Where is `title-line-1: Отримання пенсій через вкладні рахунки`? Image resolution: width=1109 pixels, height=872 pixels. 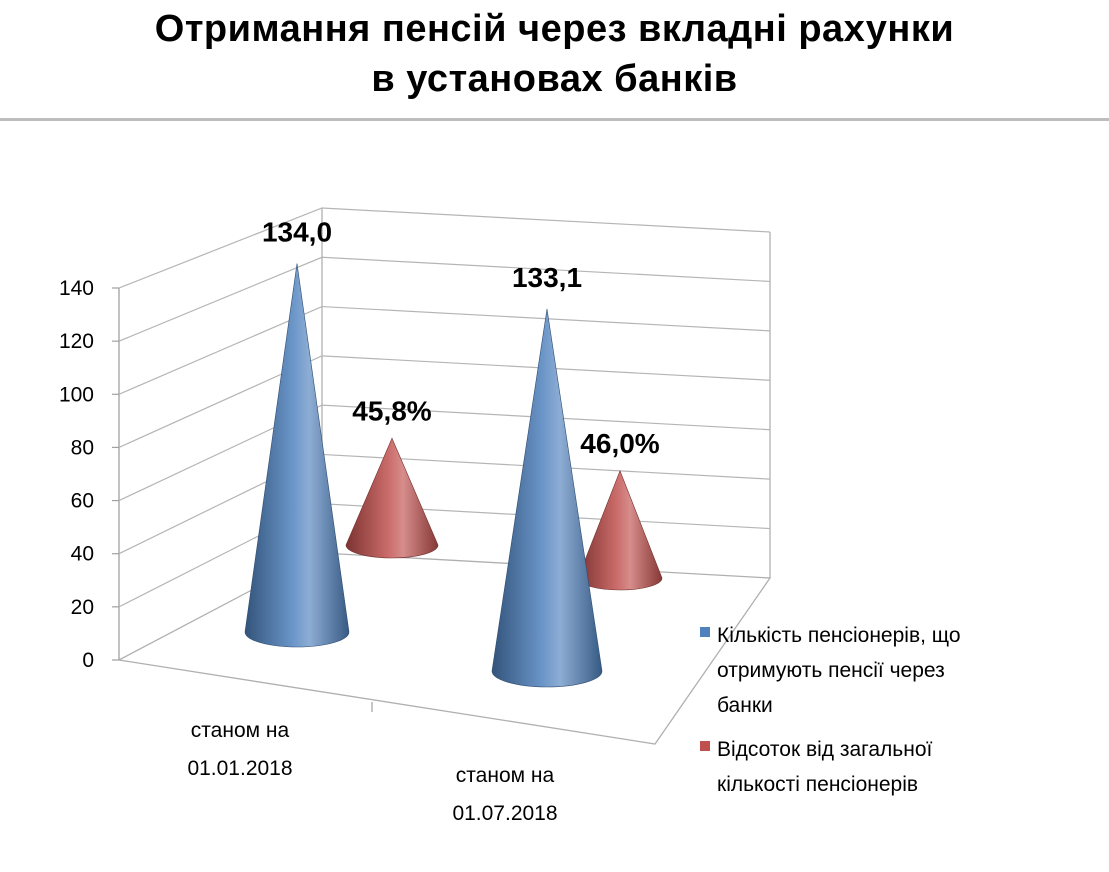 title-line-1: Отримання пенсій через вкладні рахунки is located at coordinates (554, 29).